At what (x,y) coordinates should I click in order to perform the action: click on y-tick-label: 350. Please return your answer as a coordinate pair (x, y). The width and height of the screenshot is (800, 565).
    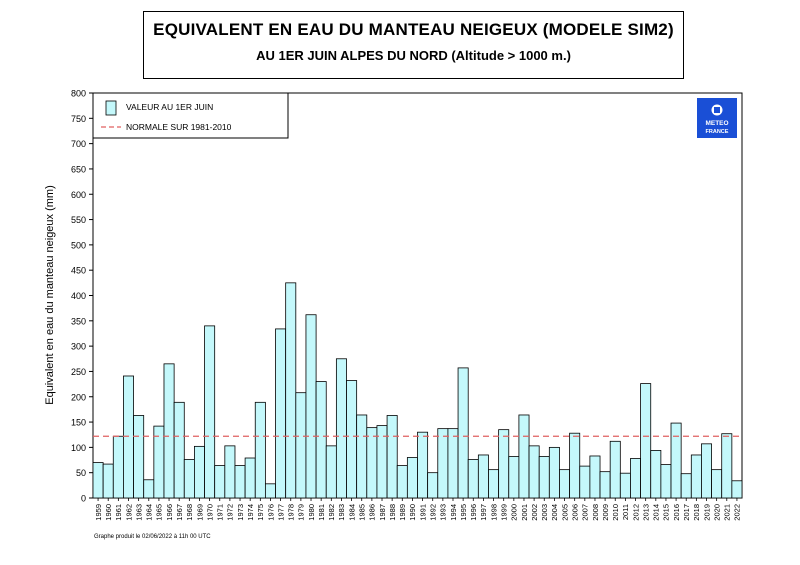
    Looking at the image, I should click on (78, 321).